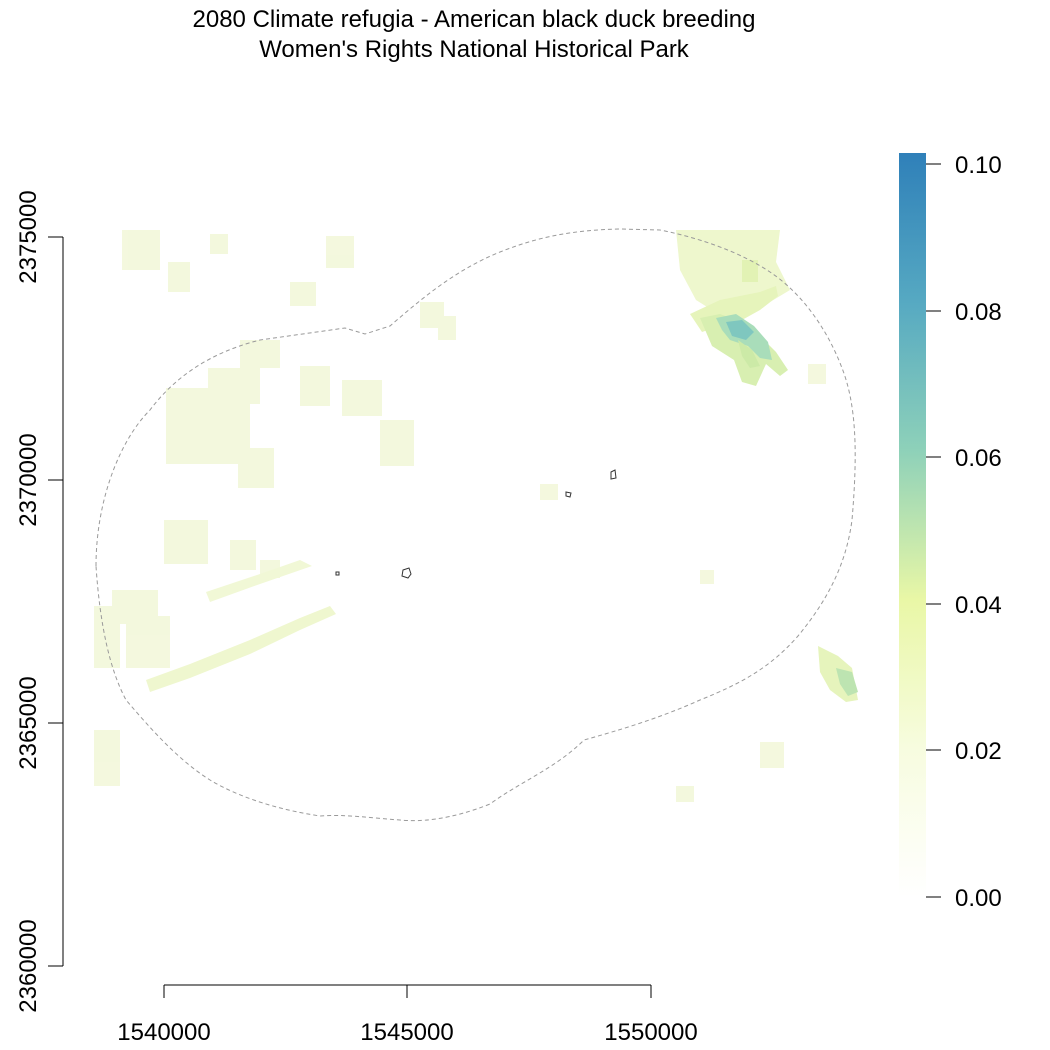  What do you see at coordinates (28, 236) in the screenshot?
I see `y-tick-label: 2375000` at bounding box center [28, 236].